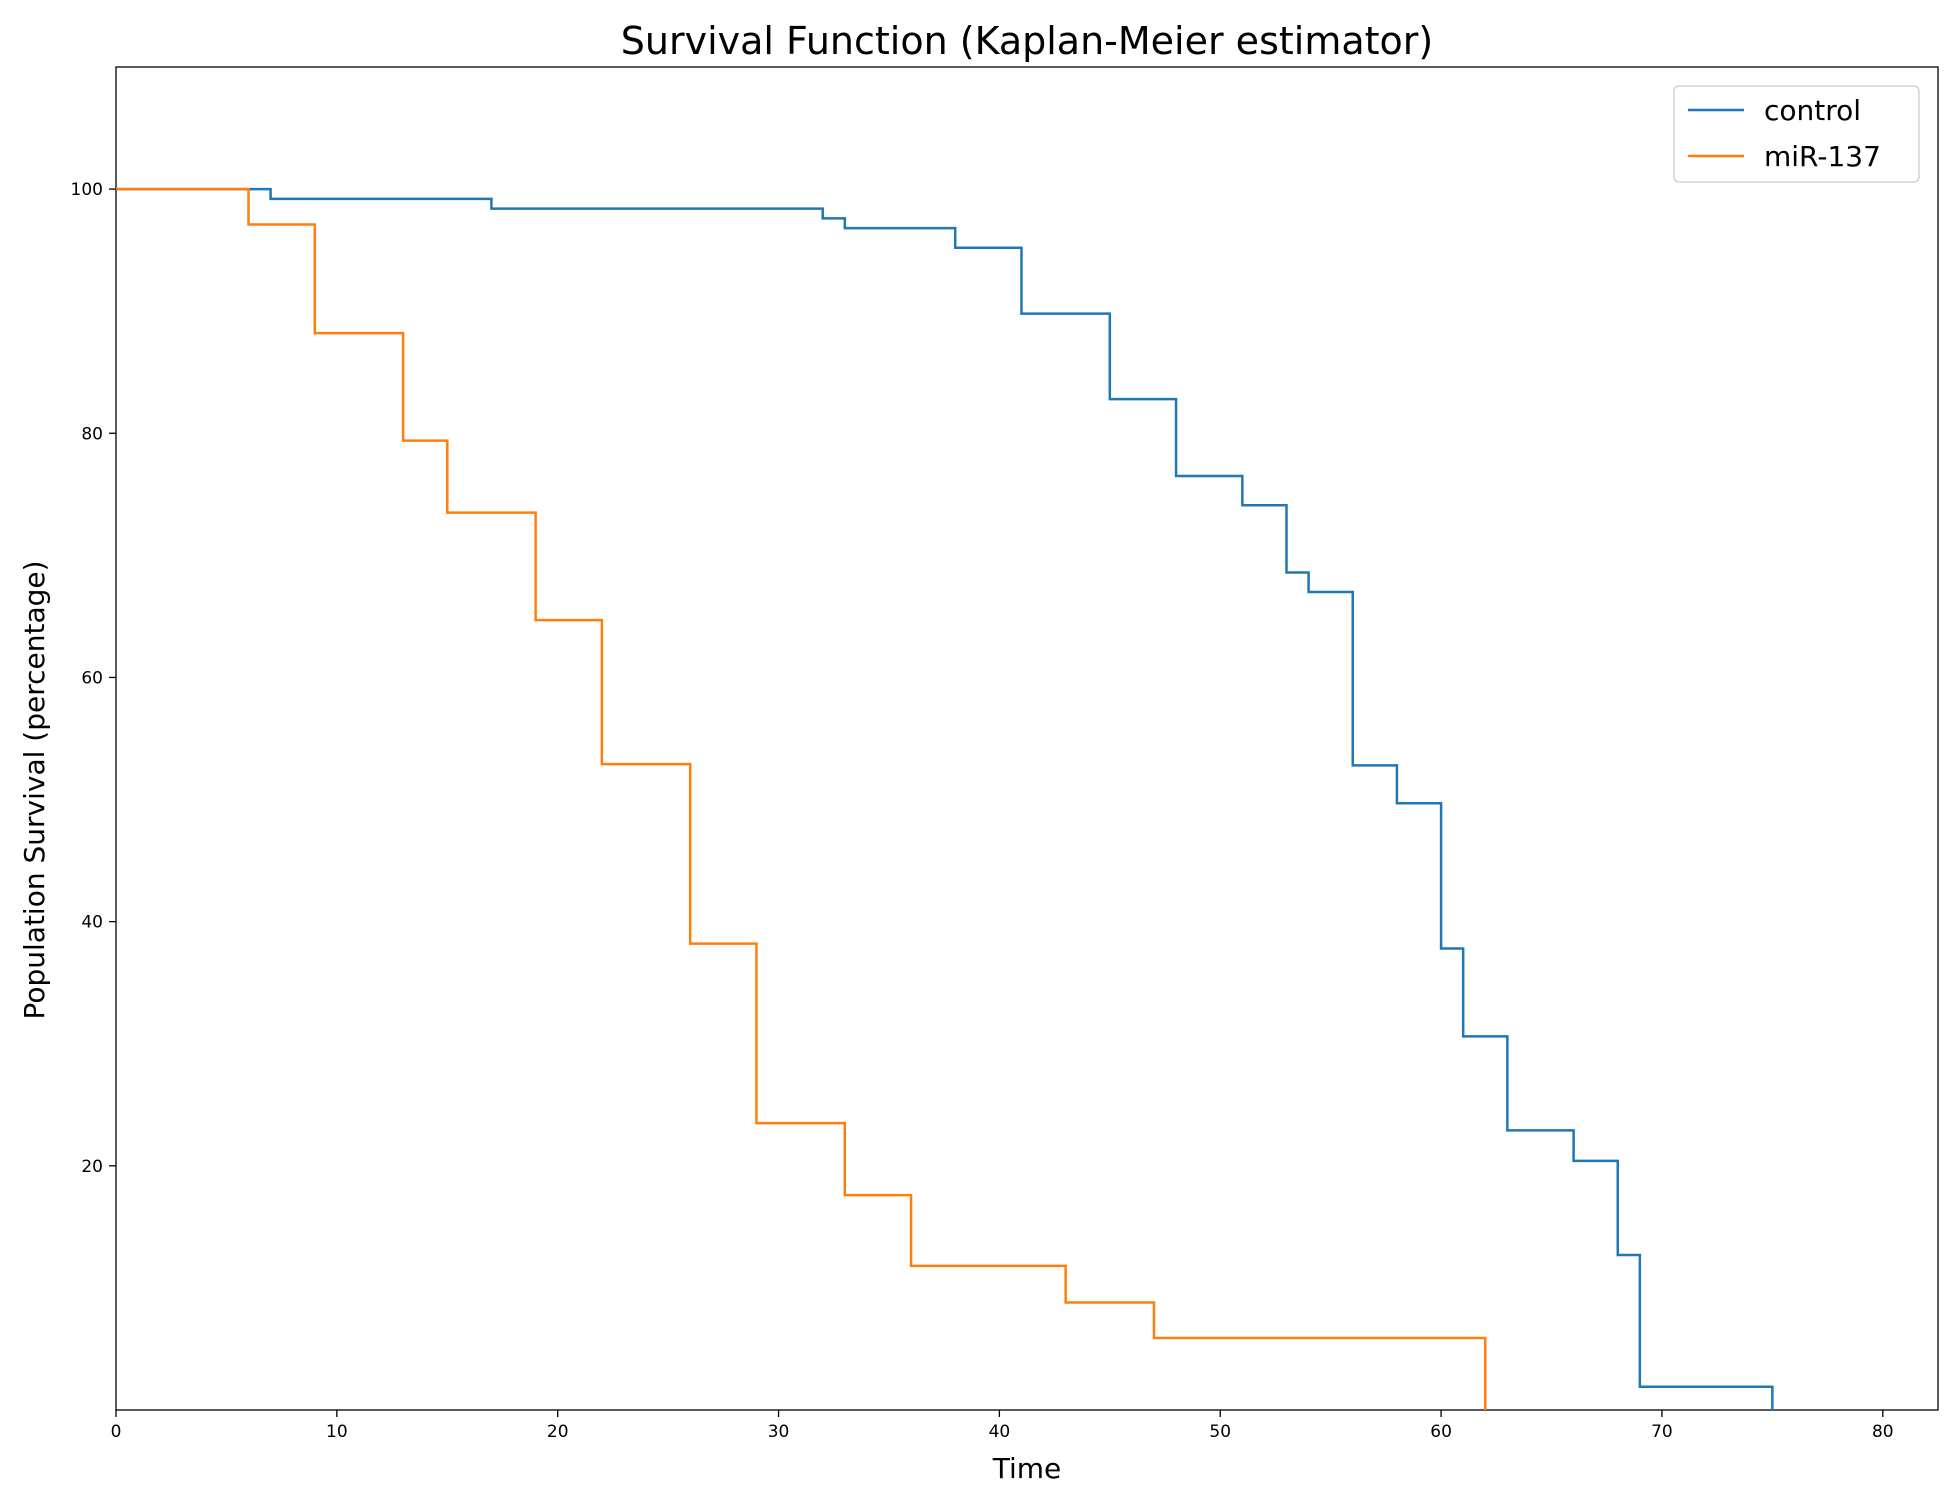  What do you see at coordinates (116, 1432) in the screenshot?
I see `x-tick-label-0: 0` at bounding box center [116, 1432].